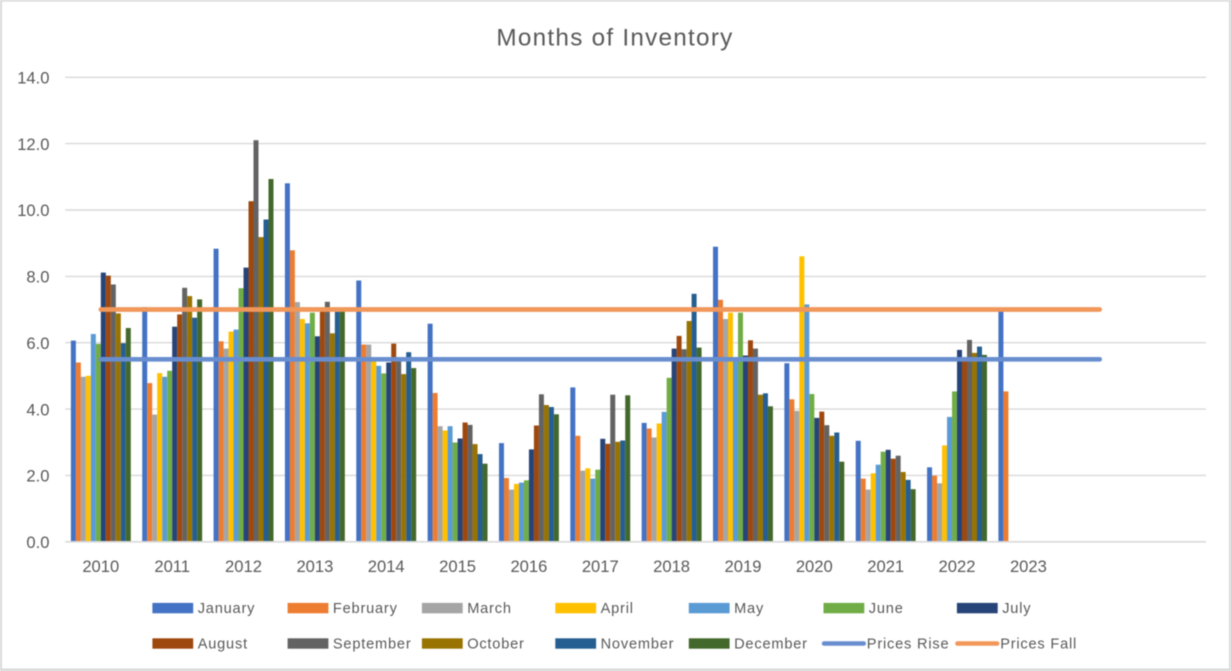 The height and width of the screenshot is (671, 1231). I want to click on svg-text: 2023, so click(1028, 566).